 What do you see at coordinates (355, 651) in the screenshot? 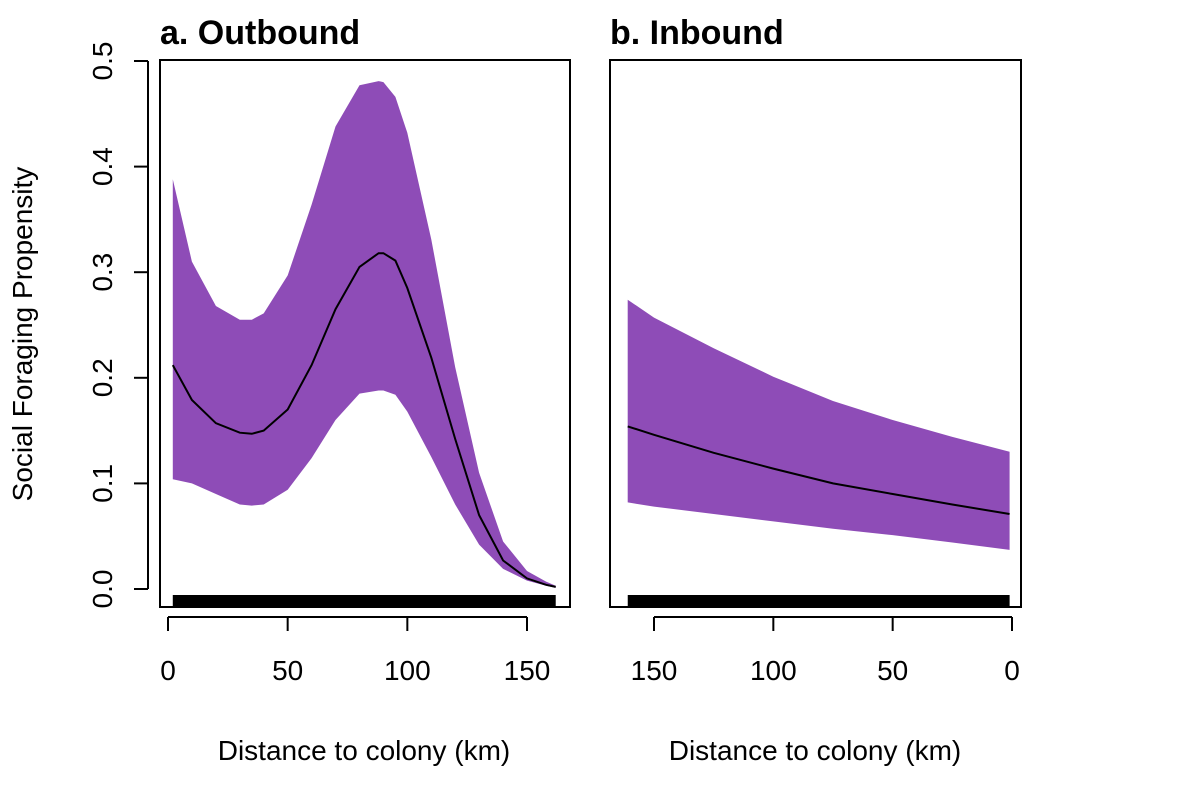
I see `panel-a-x-axis: 0 50 100 150` at bounding box center [355, 651].